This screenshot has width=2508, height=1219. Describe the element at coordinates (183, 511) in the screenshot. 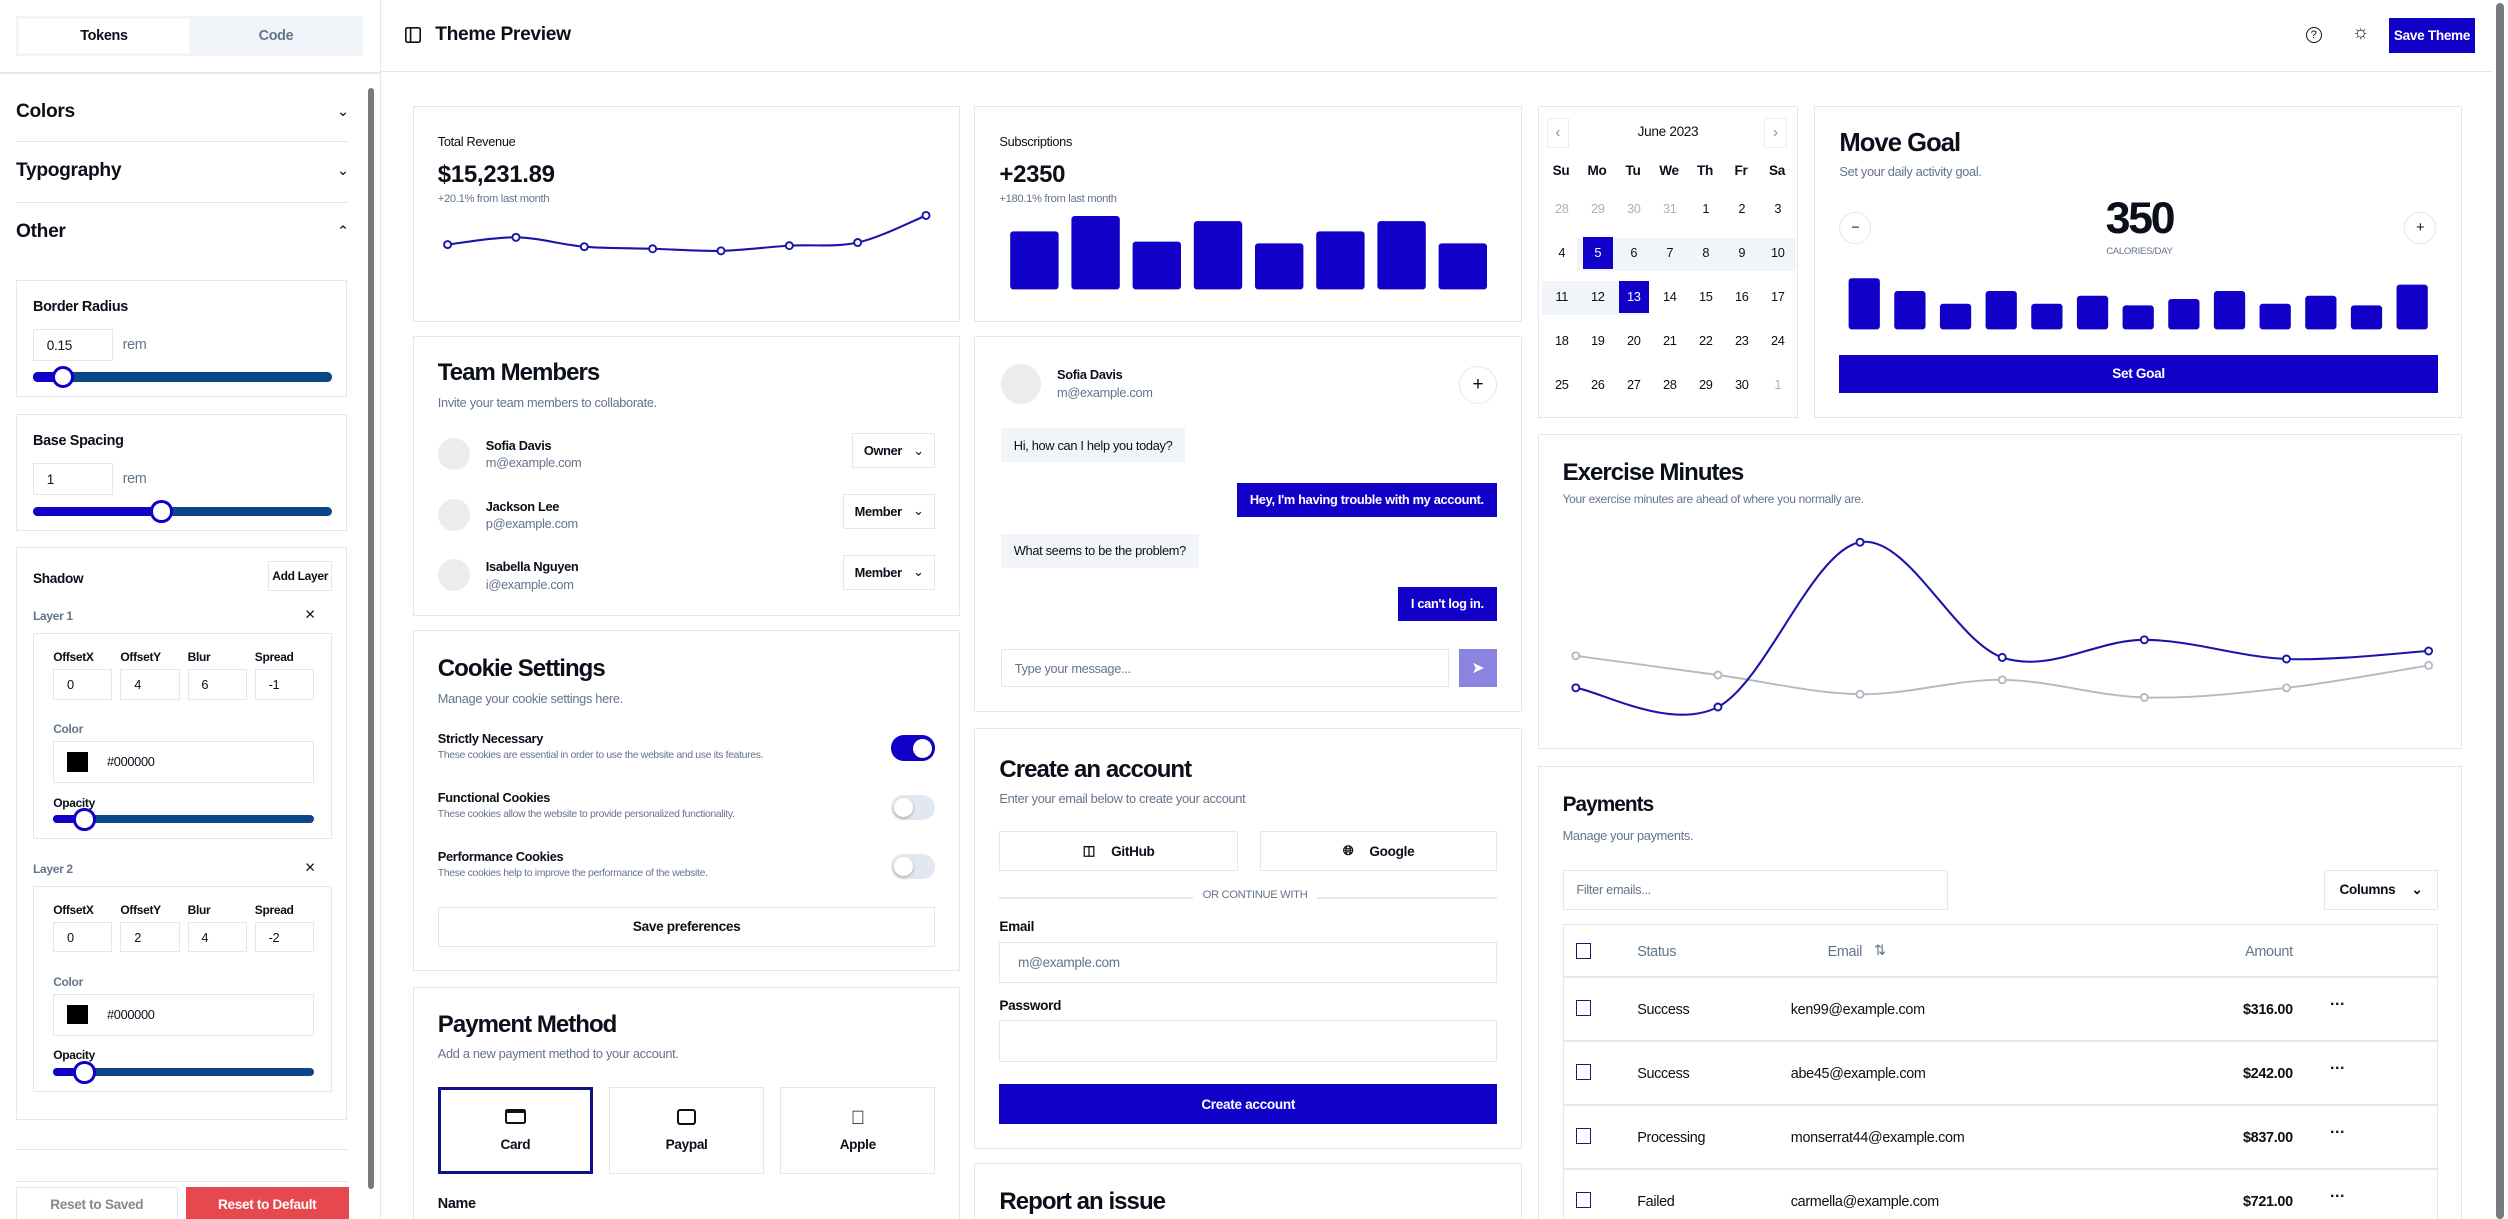

I see `base-spacing-slider` at that location.